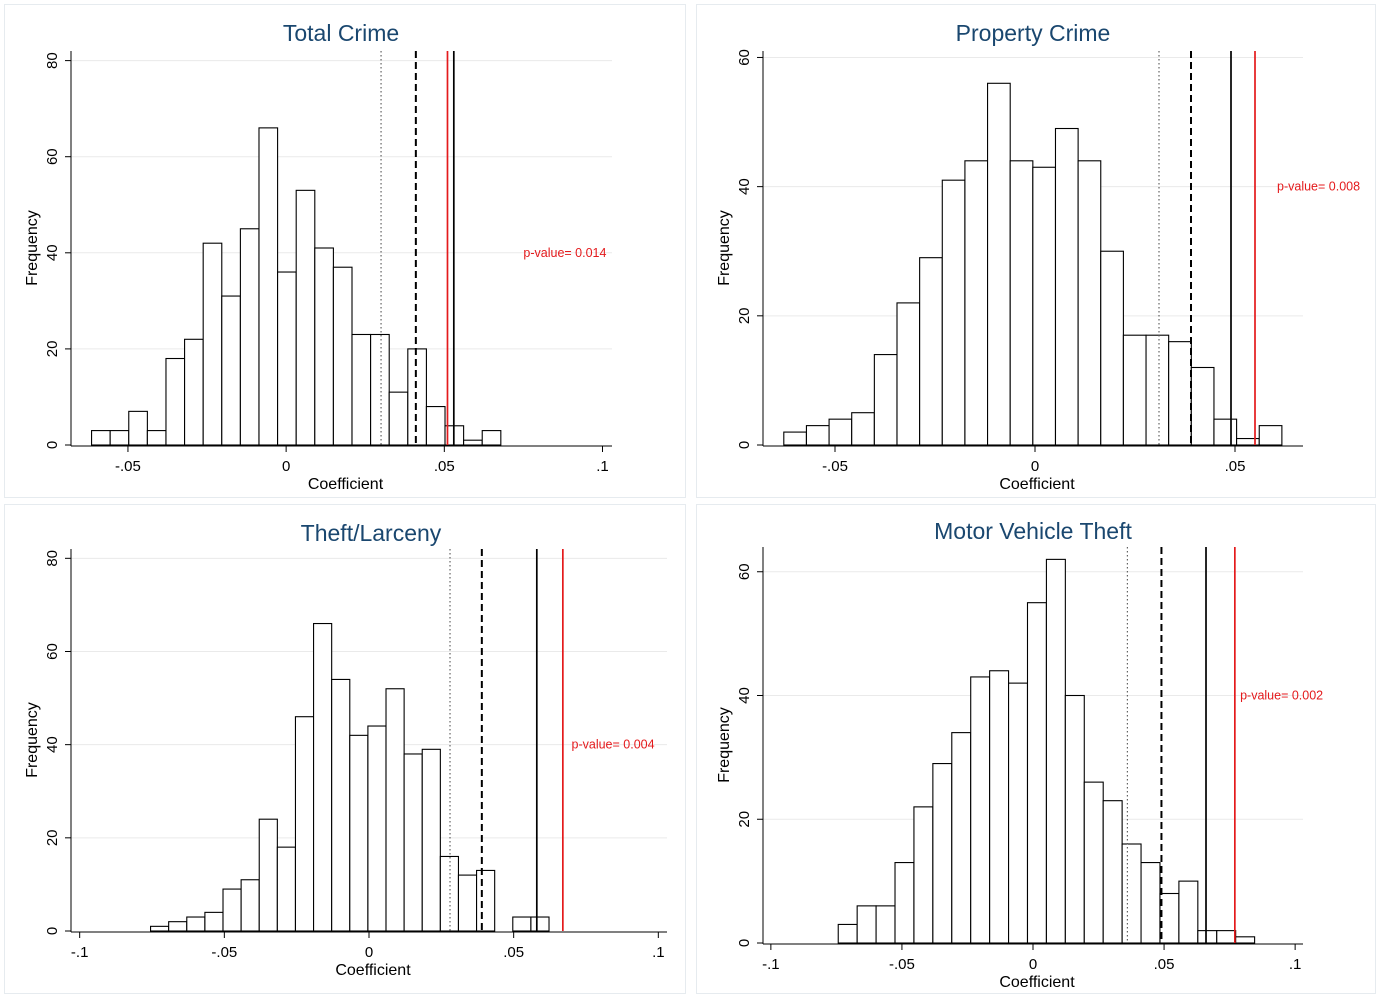  Describe the element at coordinates (1033, 33) in the screenshot. I see `chart-title: Property Crime` at that location.